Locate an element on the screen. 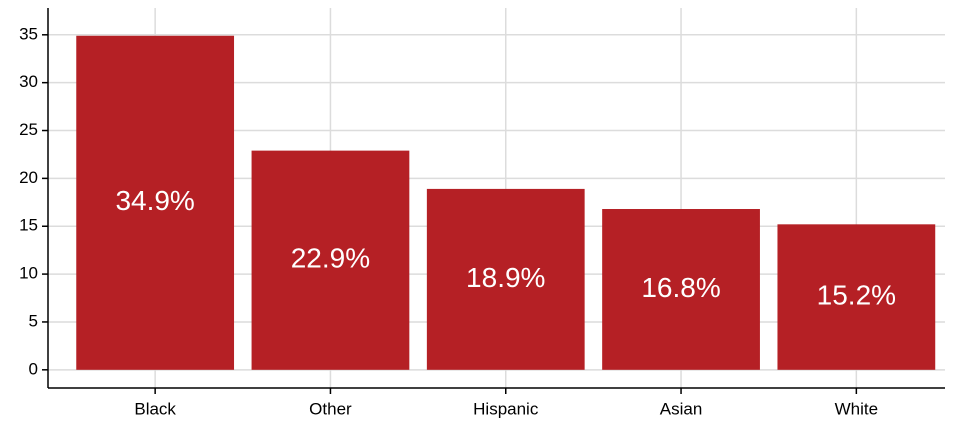 The height and width of the screenshot is (428, 955). value-label: 18.9% is located at coordinates (505, 277).